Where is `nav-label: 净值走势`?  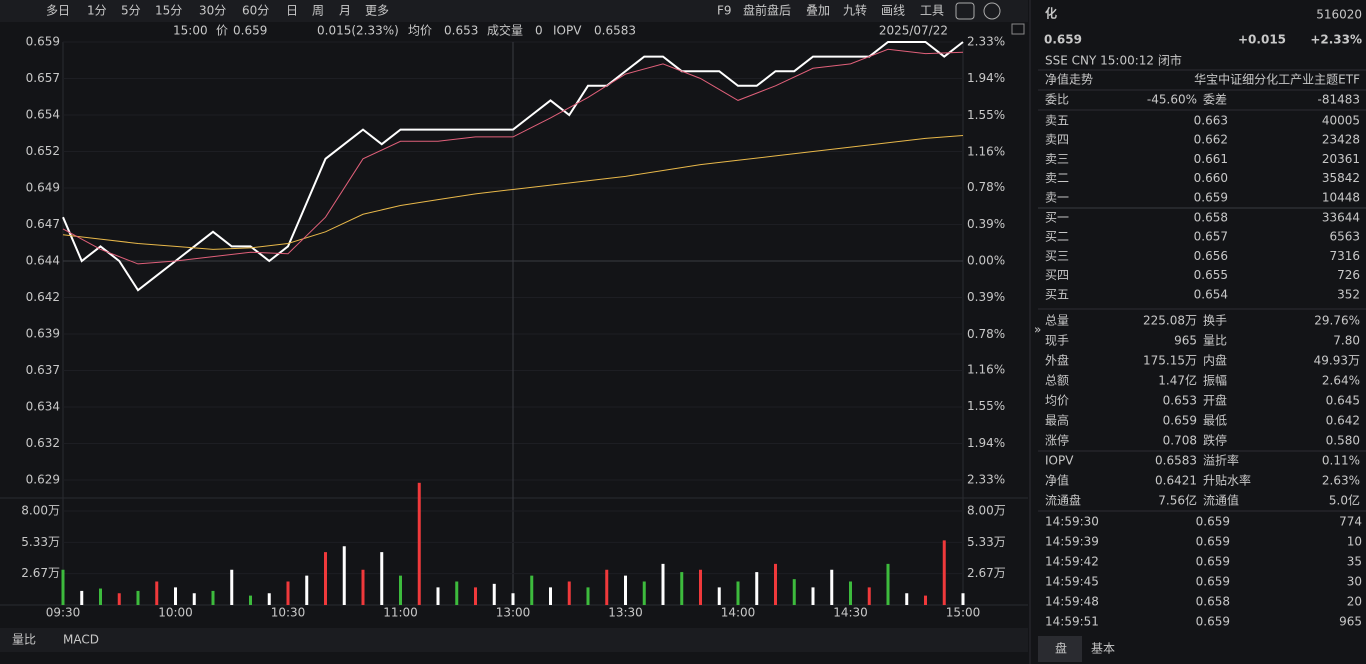 nav-label: 净值走势 is located at coordinates (1069, 79).